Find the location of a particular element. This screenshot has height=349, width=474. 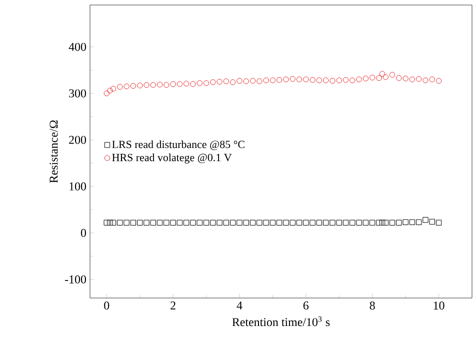

y-tick-label: 400 is located at coordinates (77, 46).